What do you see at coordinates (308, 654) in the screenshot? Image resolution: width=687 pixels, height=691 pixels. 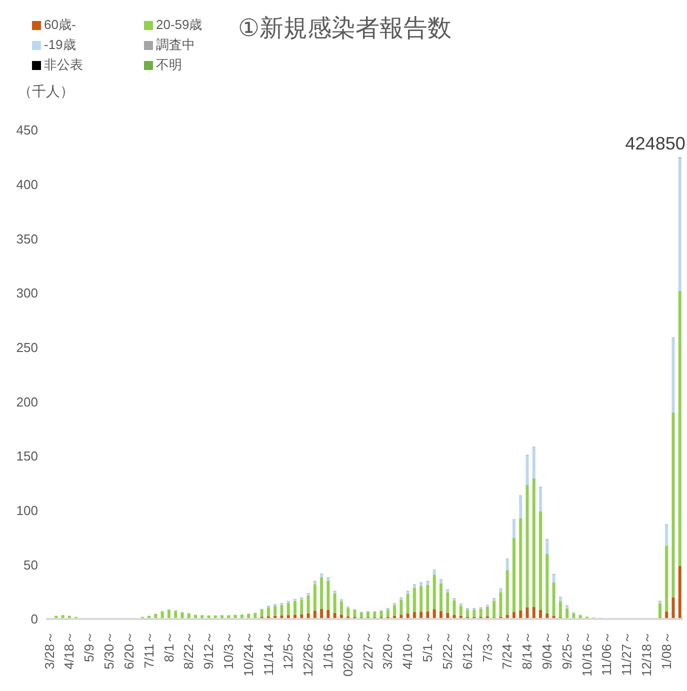 I see `x-tick-label: 12/26～` at bounding box center [308, 654].